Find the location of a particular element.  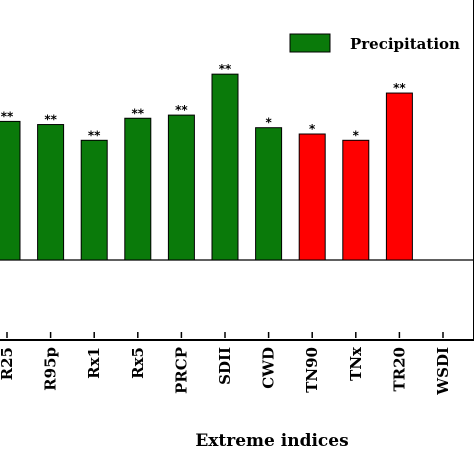

bar-tr20 is located at coordinates (399, 176).